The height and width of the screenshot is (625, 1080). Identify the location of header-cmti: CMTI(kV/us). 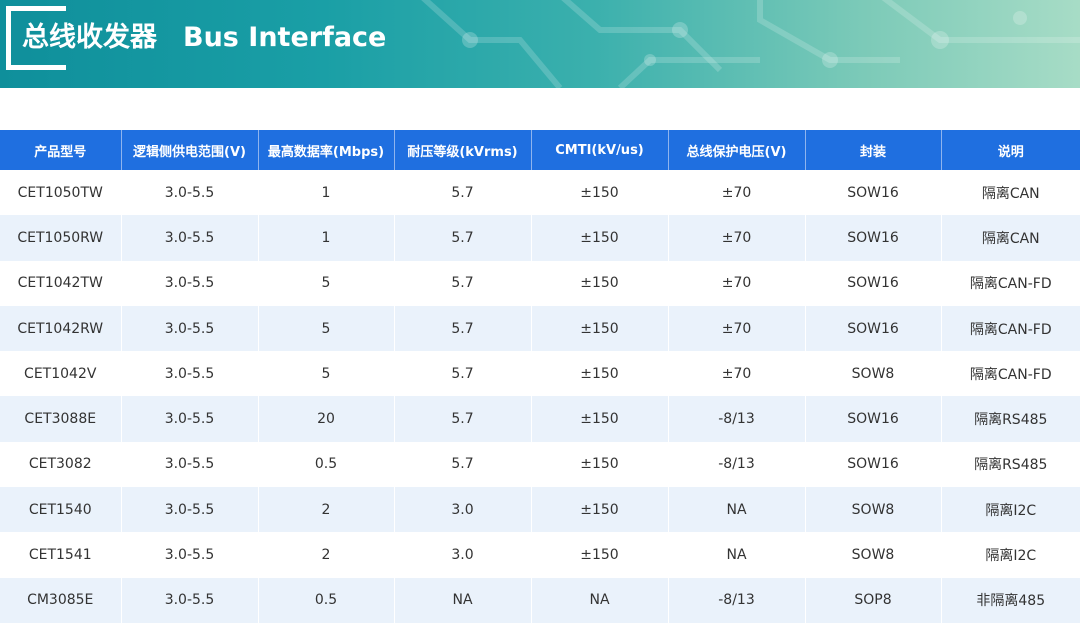
(599, 150).